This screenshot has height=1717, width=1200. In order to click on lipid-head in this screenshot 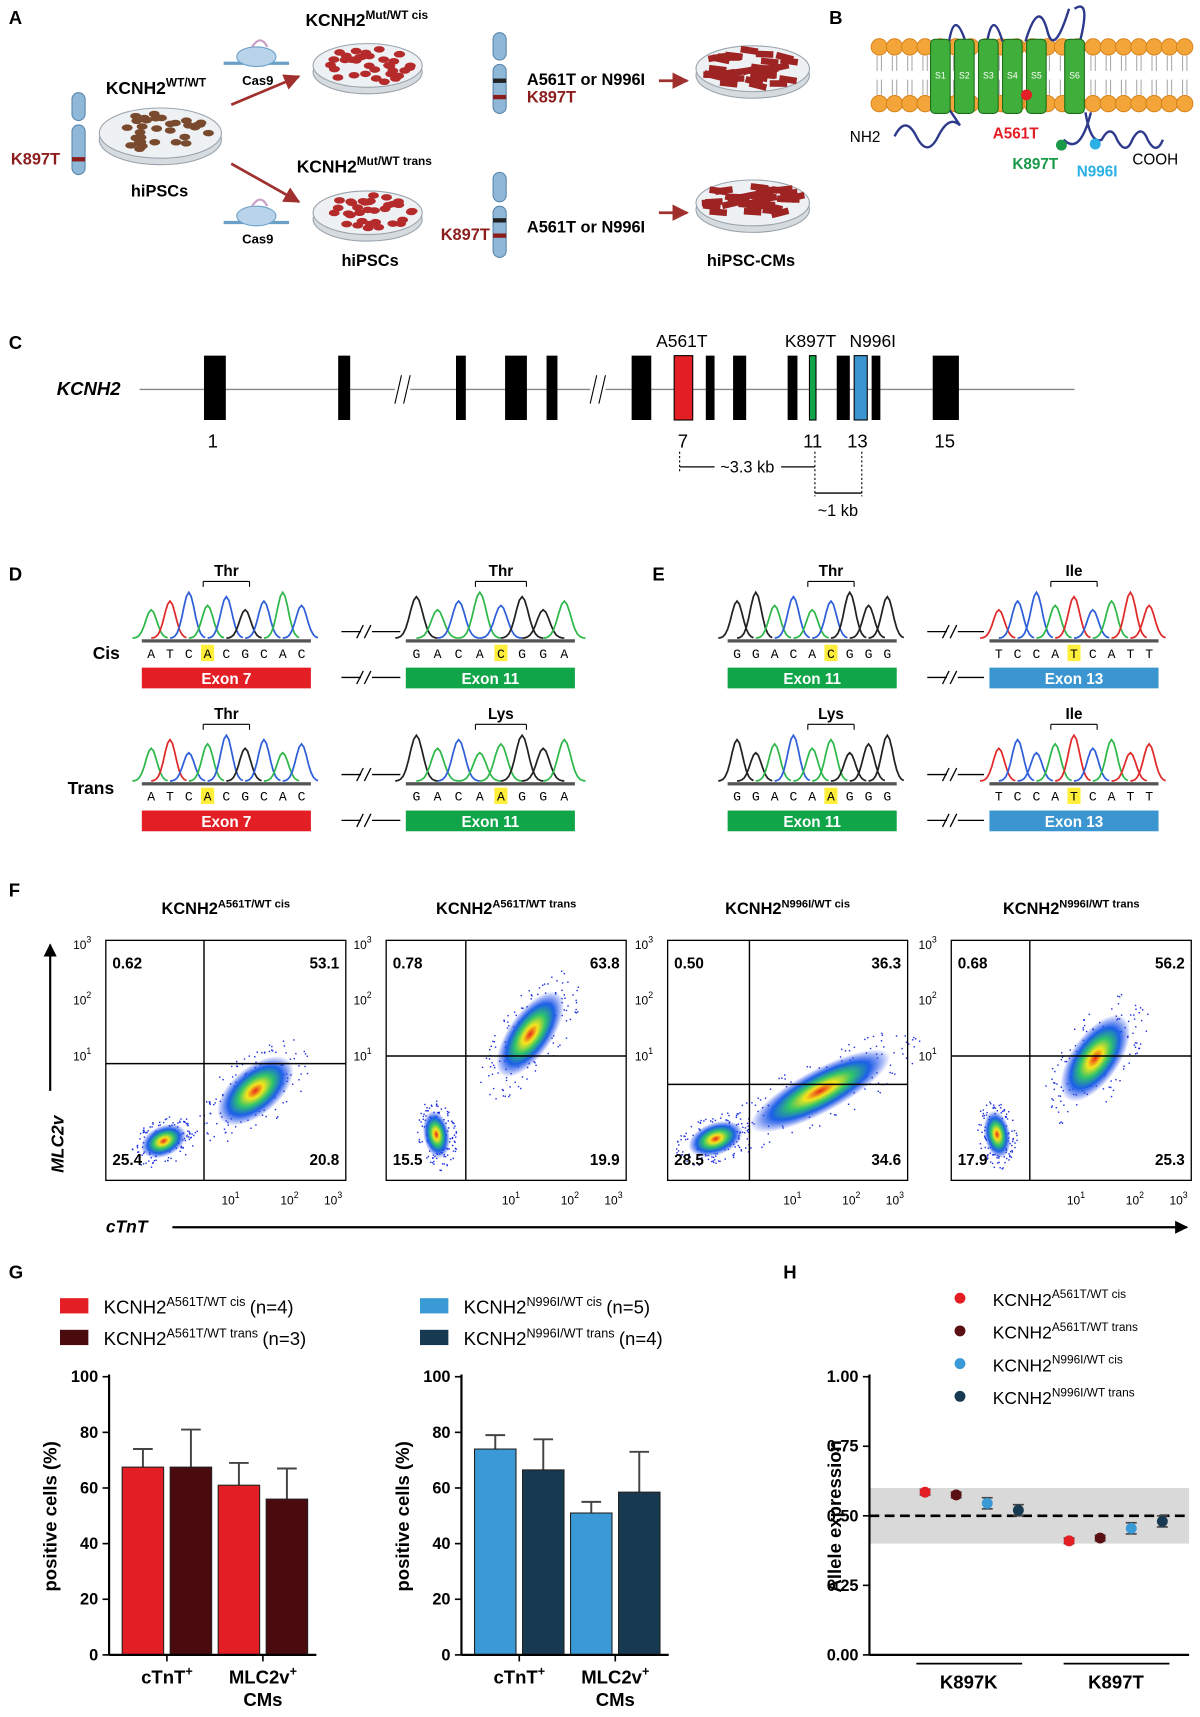, I will do `click(1169, 47)`.